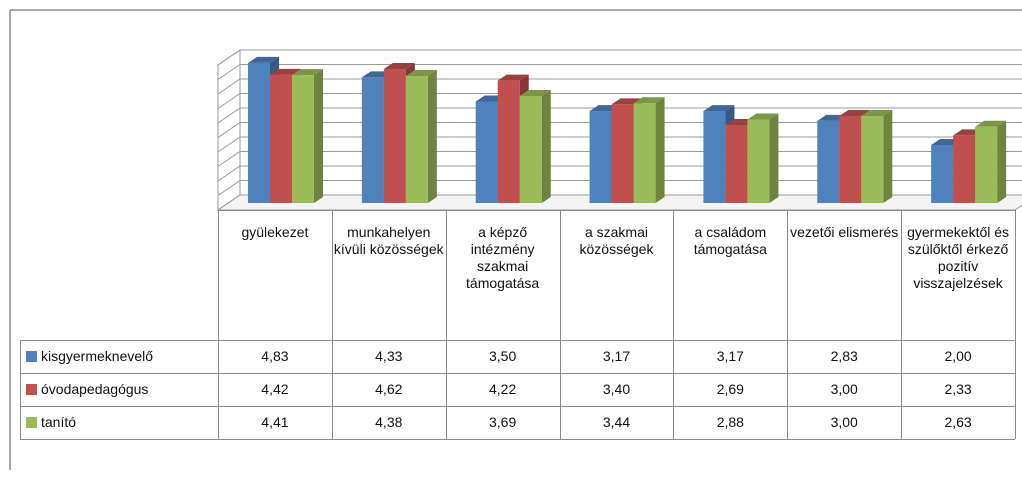 Image resolution: width=1022 pixels, height=478 pixels. Describe the element at coordinates (95, 389) in the screenshot. I see `legend-label: óvodapedagógus` at that location.